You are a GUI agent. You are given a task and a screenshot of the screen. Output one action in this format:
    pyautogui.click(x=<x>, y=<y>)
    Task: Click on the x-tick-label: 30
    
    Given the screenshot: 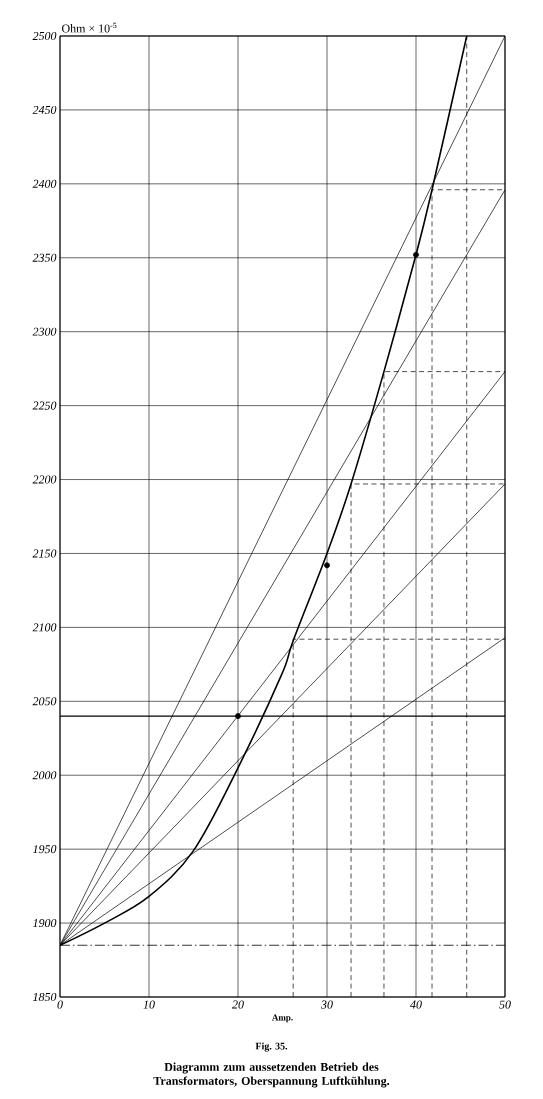 What is the action you would take?
    pyautogui.click(x=327, y=1004)
    